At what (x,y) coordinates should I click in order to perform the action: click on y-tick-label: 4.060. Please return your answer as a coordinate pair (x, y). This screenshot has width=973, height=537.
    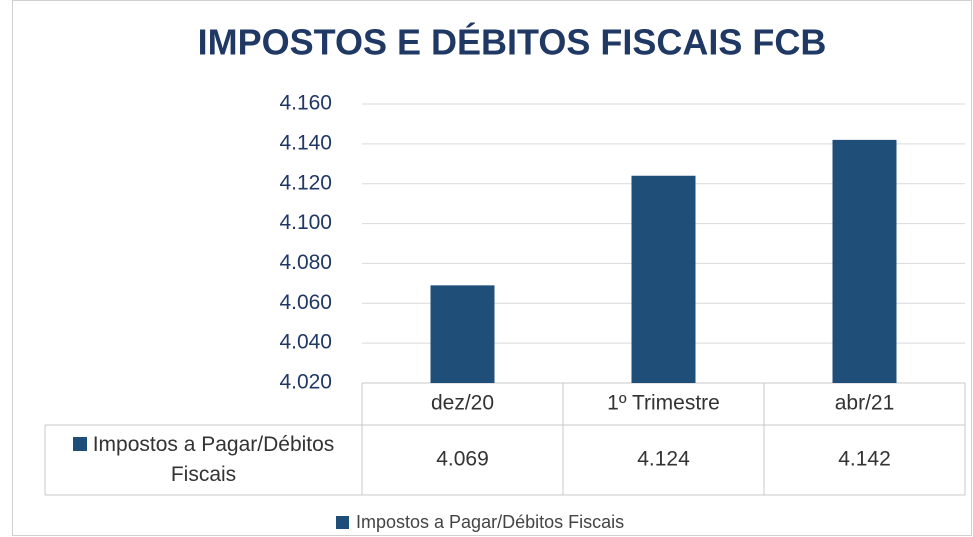
    Looking at the image, I should click on (305, 302).